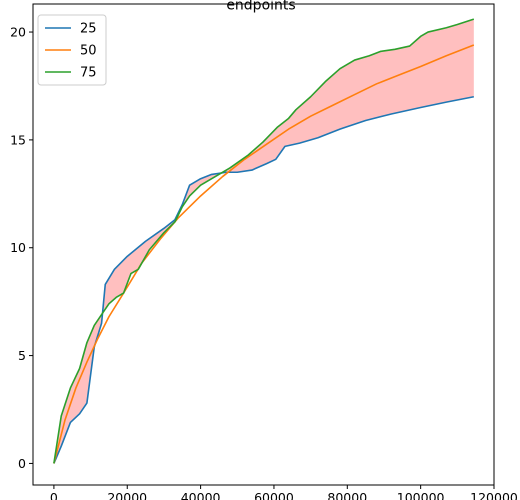 This screenshot has width=520, height=500. Describe the element at coordinates (18, 247) in the screenshot. I see `y-tick-label: 10` at that location.